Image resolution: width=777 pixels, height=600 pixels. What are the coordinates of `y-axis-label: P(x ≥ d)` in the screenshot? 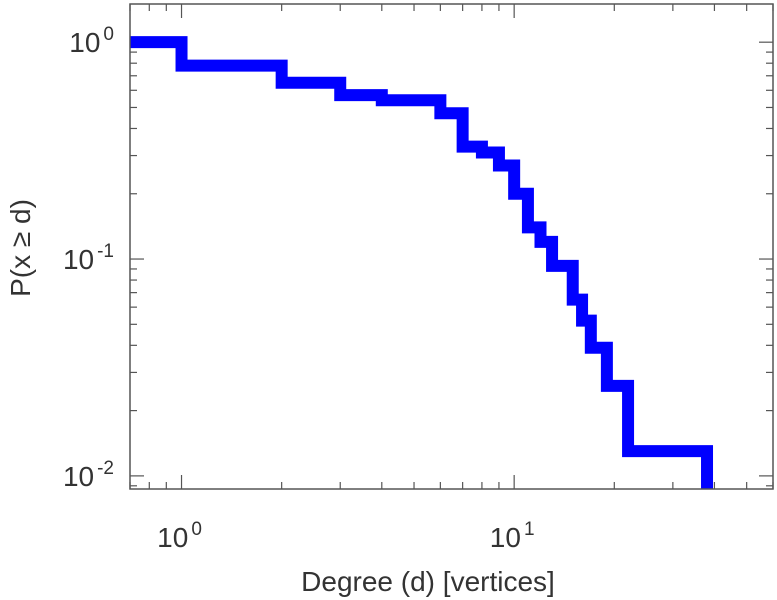 It's located at (20, 248).